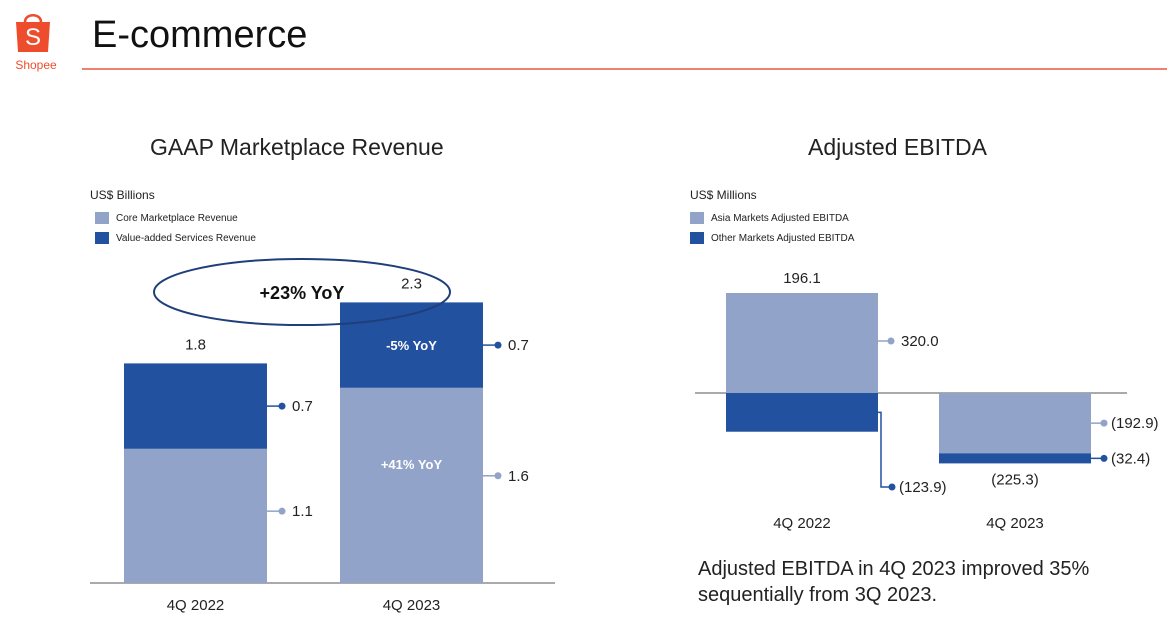 The image size is (1167, 622). What do you see at coordinates (1015, 423) in the screenshot?
I see `bar-asia-4q-2023` at bounding box center [1015, 423].